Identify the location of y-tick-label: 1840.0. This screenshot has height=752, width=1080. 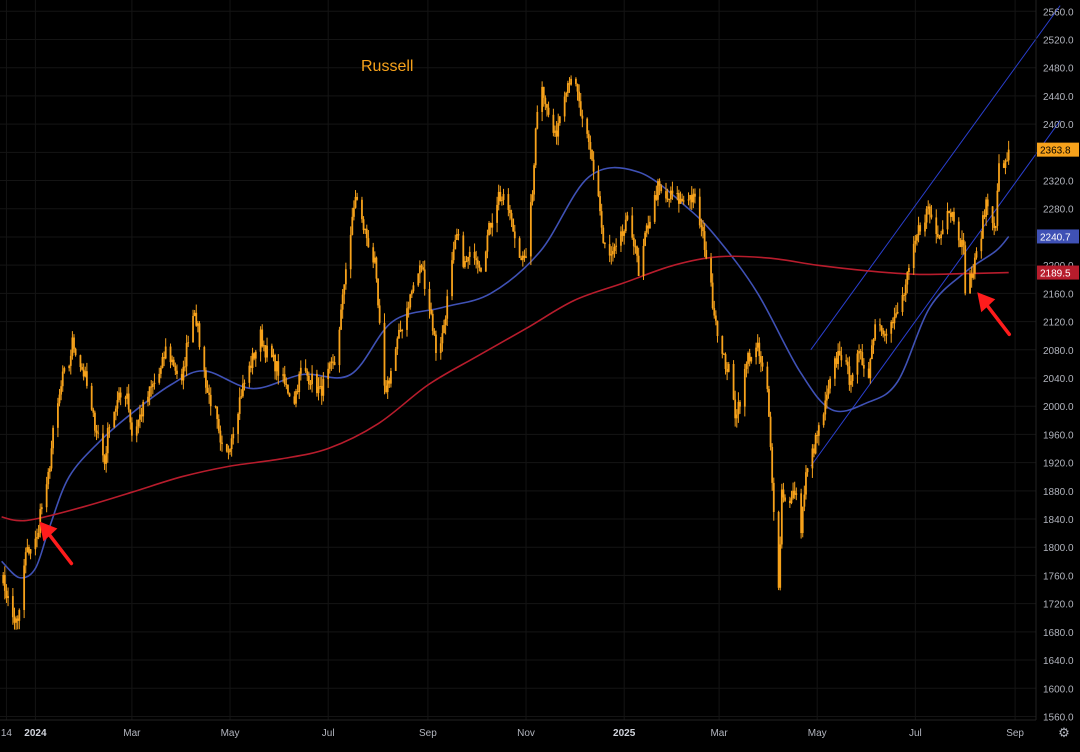
(1058, 520).